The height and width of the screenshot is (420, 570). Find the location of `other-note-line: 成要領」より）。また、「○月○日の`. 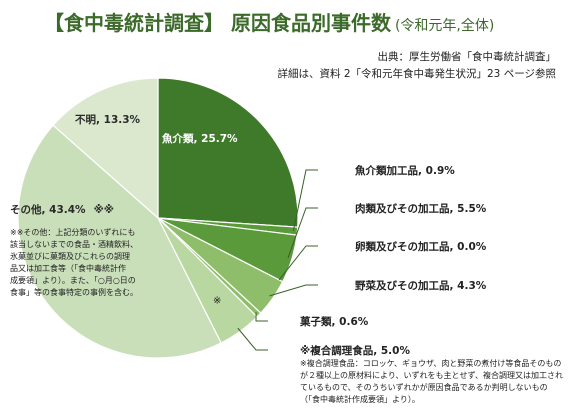

other-note-line: 成要領」より）。また、「○月○日の is located at coordinates (73, 280).